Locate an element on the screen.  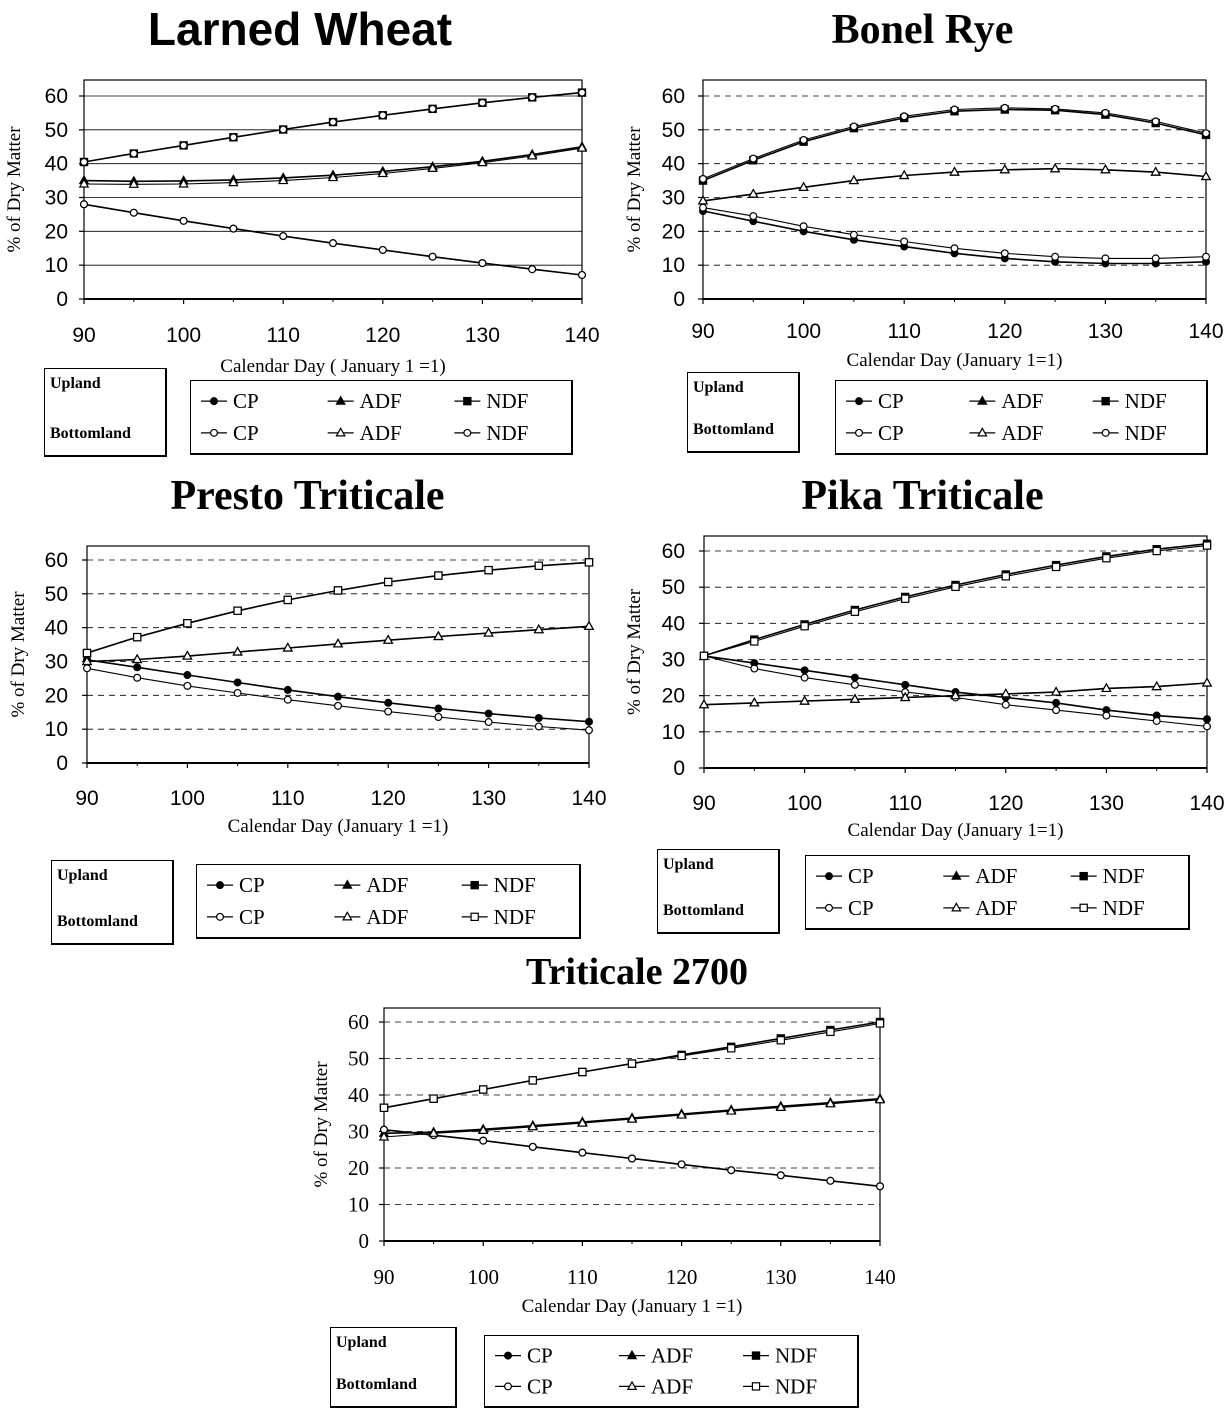
x-tick-label: 100 is located at coordinates (187, 798).